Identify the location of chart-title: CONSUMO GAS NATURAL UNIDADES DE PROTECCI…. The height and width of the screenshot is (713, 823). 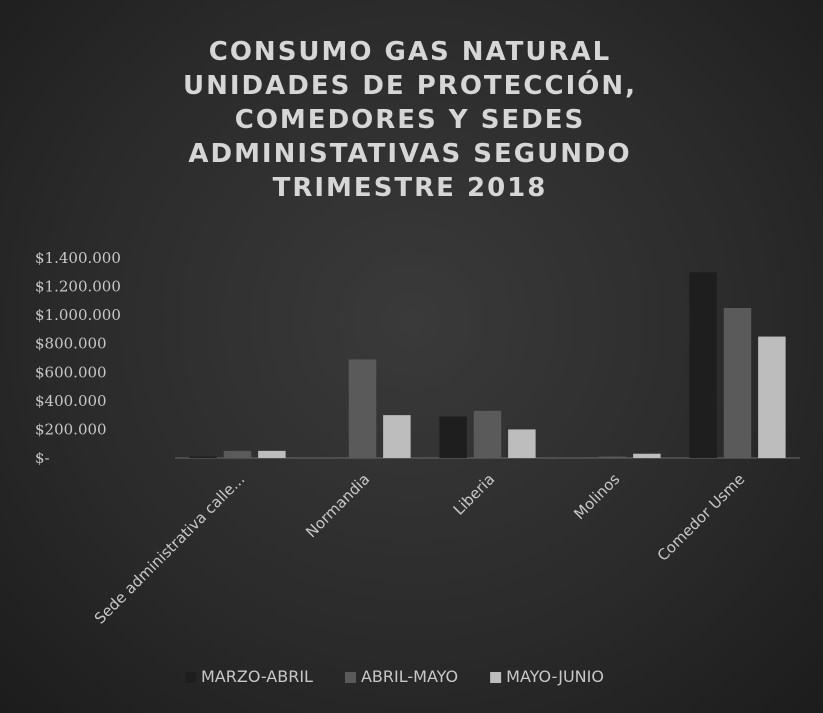
(409, 120).